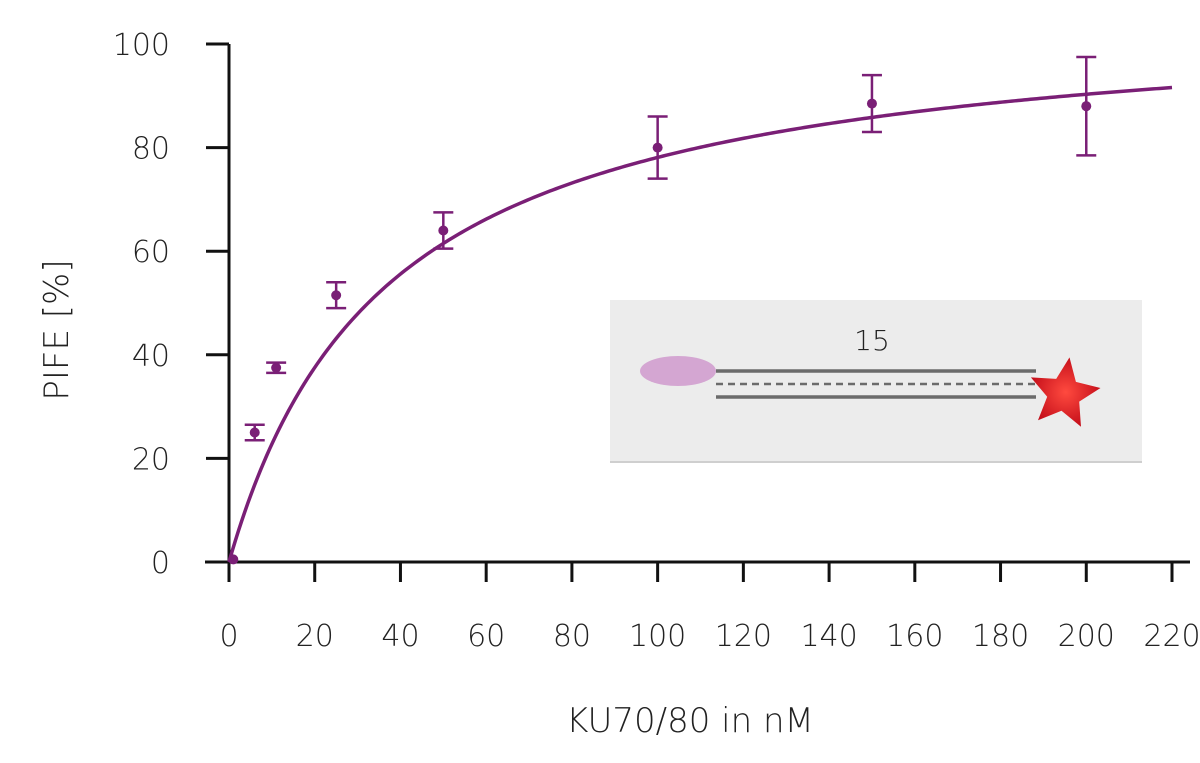 The height and width of the screenshot is (763, 1200). Describe the element at coordinates (151, 252) in the screenshot. I see `y-tick-label: 60` at that location.